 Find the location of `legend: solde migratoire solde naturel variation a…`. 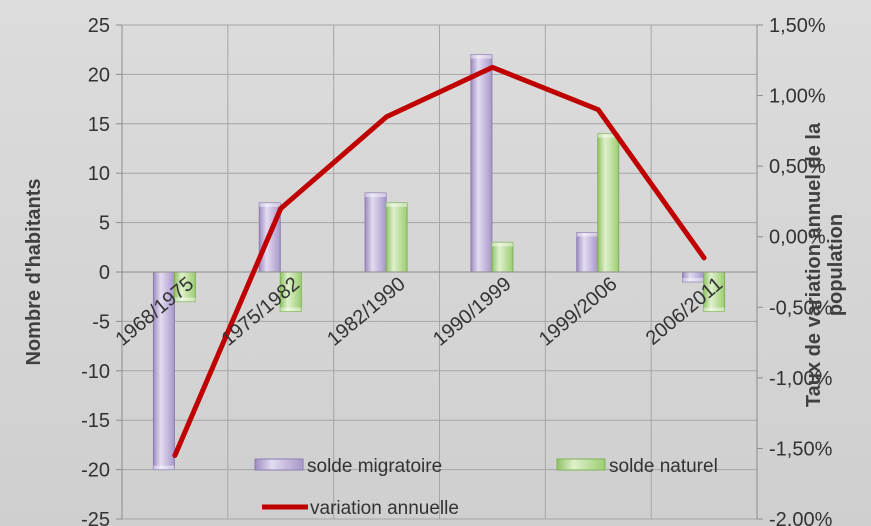

legend: solde migratoire solde naturel variation a… is located at coordinates (486, 487).